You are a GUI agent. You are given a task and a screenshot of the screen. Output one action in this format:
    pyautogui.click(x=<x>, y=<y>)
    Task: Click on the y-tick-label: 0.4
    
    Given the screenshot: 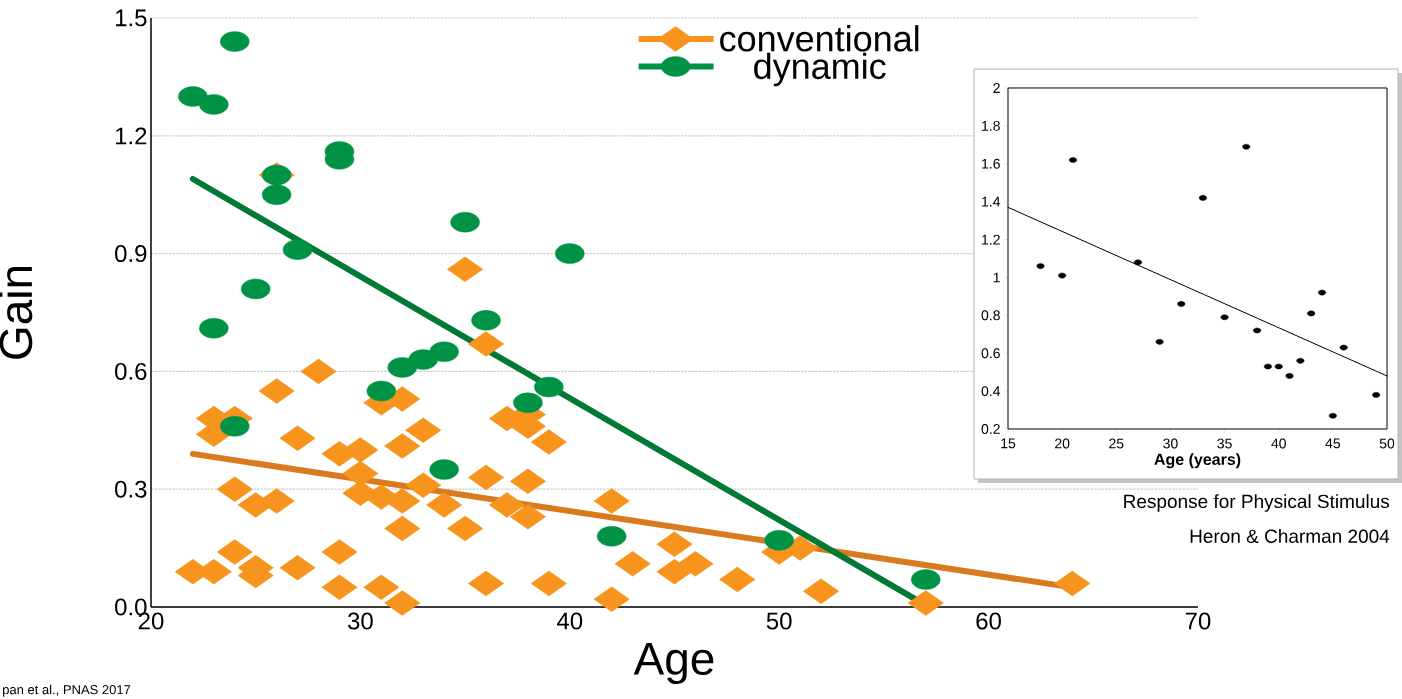 What is the action you would take?
    pyautogui.click(x=991, y=391)
    